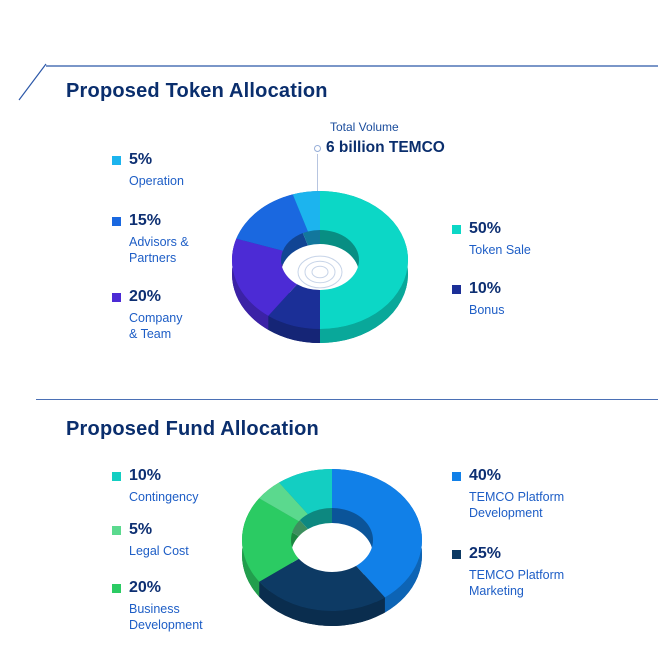 This screenshot has width=658, height=664. I want to click on legend-swatch-advisors-partners, so click(116, 221).